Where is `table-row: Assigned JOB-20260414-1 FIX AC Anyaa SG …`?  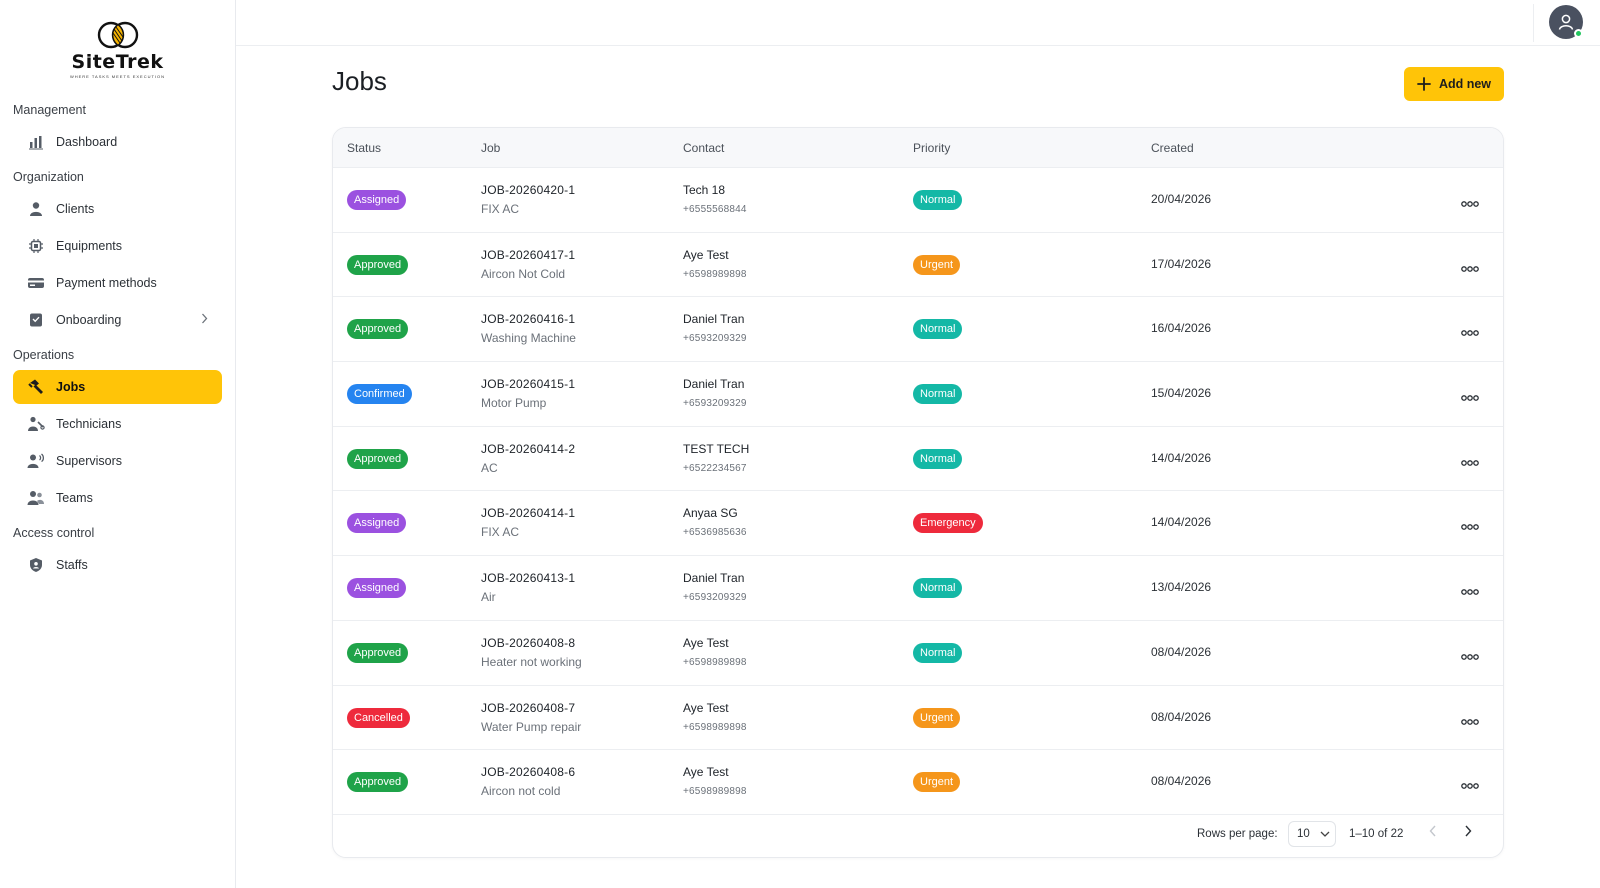
table-row: Assigned JOB-20260414-1 FIX AC Anyaa SG … is located at coordinates (918, 524).